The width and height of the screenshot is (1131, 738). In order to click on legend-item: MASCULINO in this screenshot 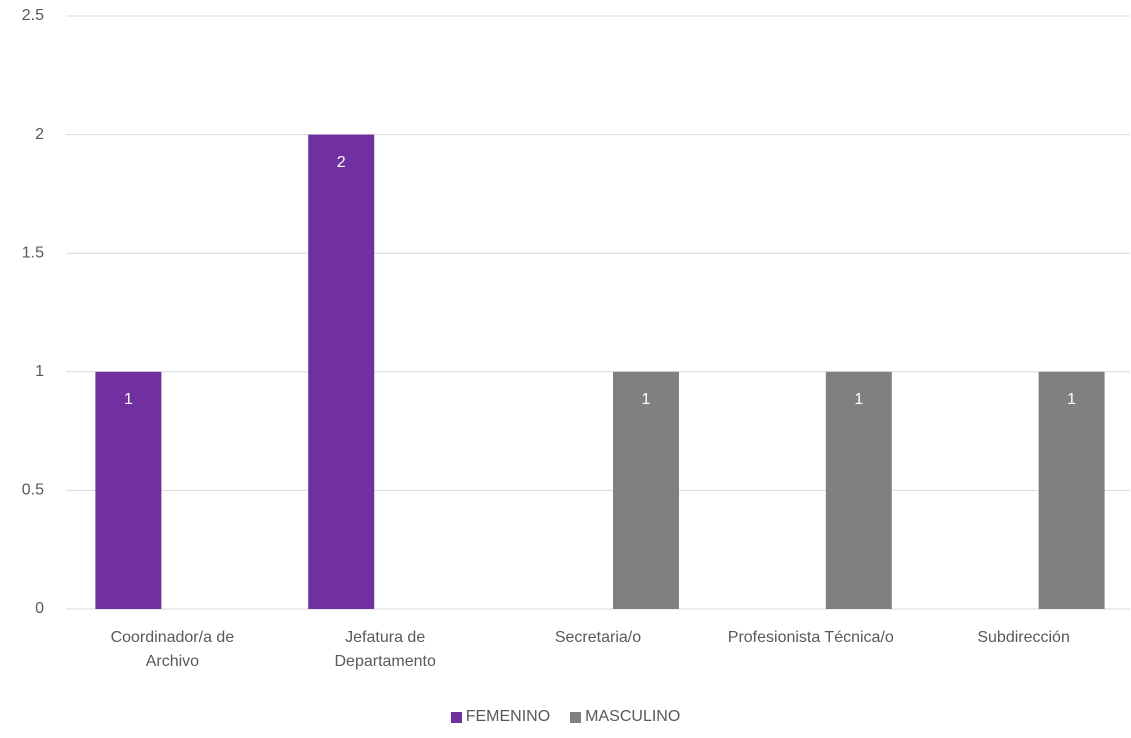, I will do `click(625, 717)`.